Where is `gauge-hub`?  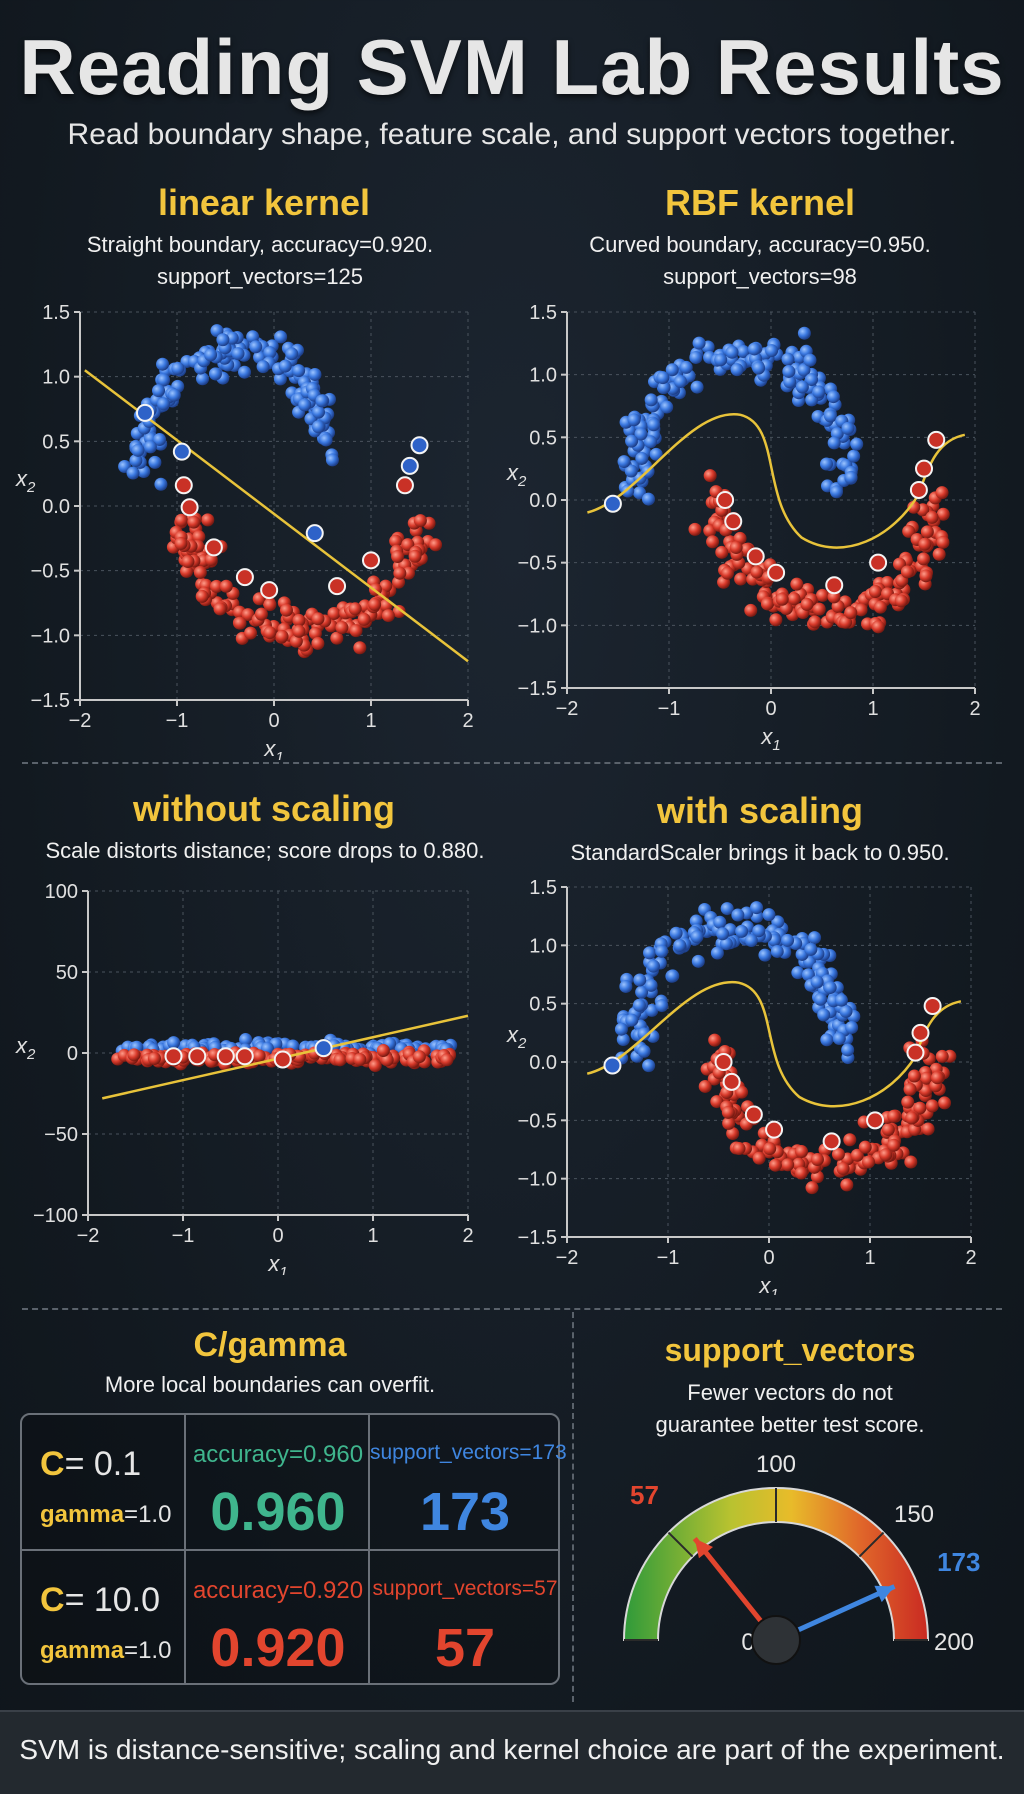
gauge-hub is located at coordinates (776, 1640).